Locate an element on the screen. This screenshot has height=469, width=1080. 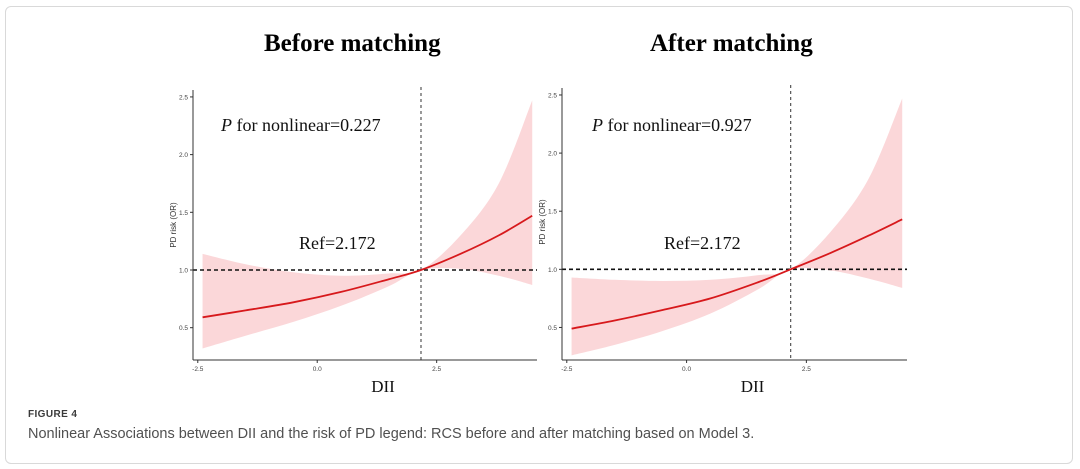
p-value-text: for nonlinear=0.927 is located at coordinates (677, 125).